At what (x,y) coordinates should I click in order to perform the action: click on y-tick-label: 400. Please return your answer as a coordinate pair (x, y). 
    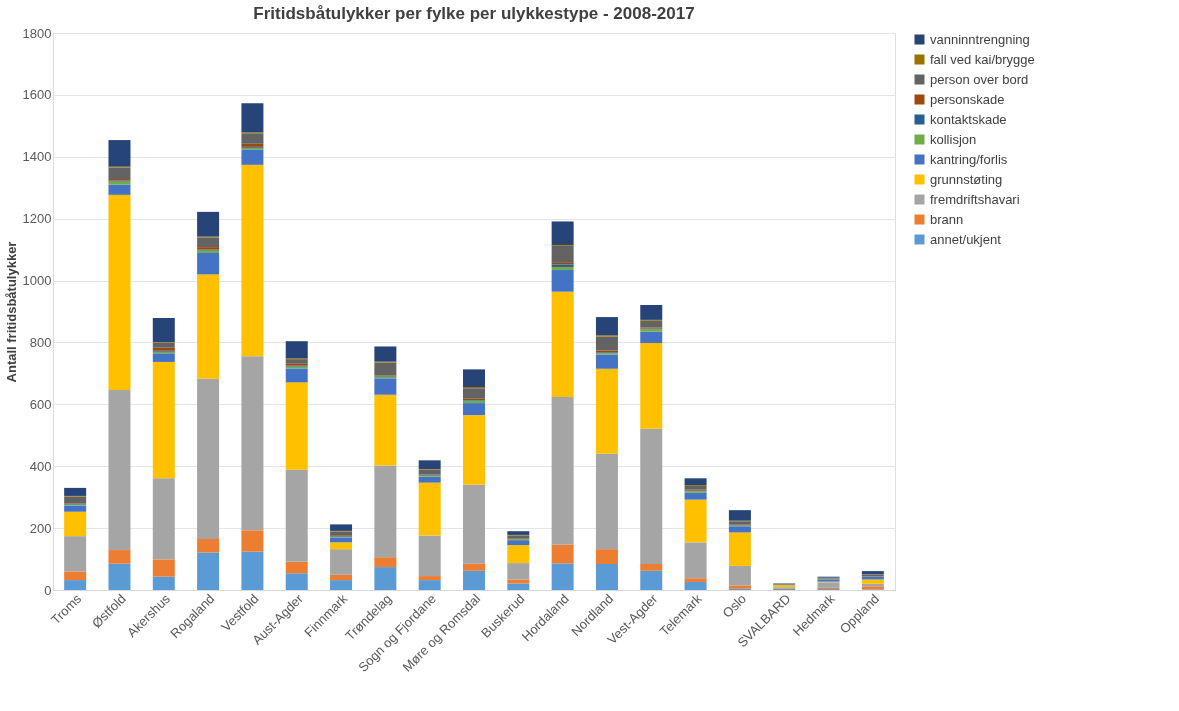
    Looking at the image, I should click on (40, 466).